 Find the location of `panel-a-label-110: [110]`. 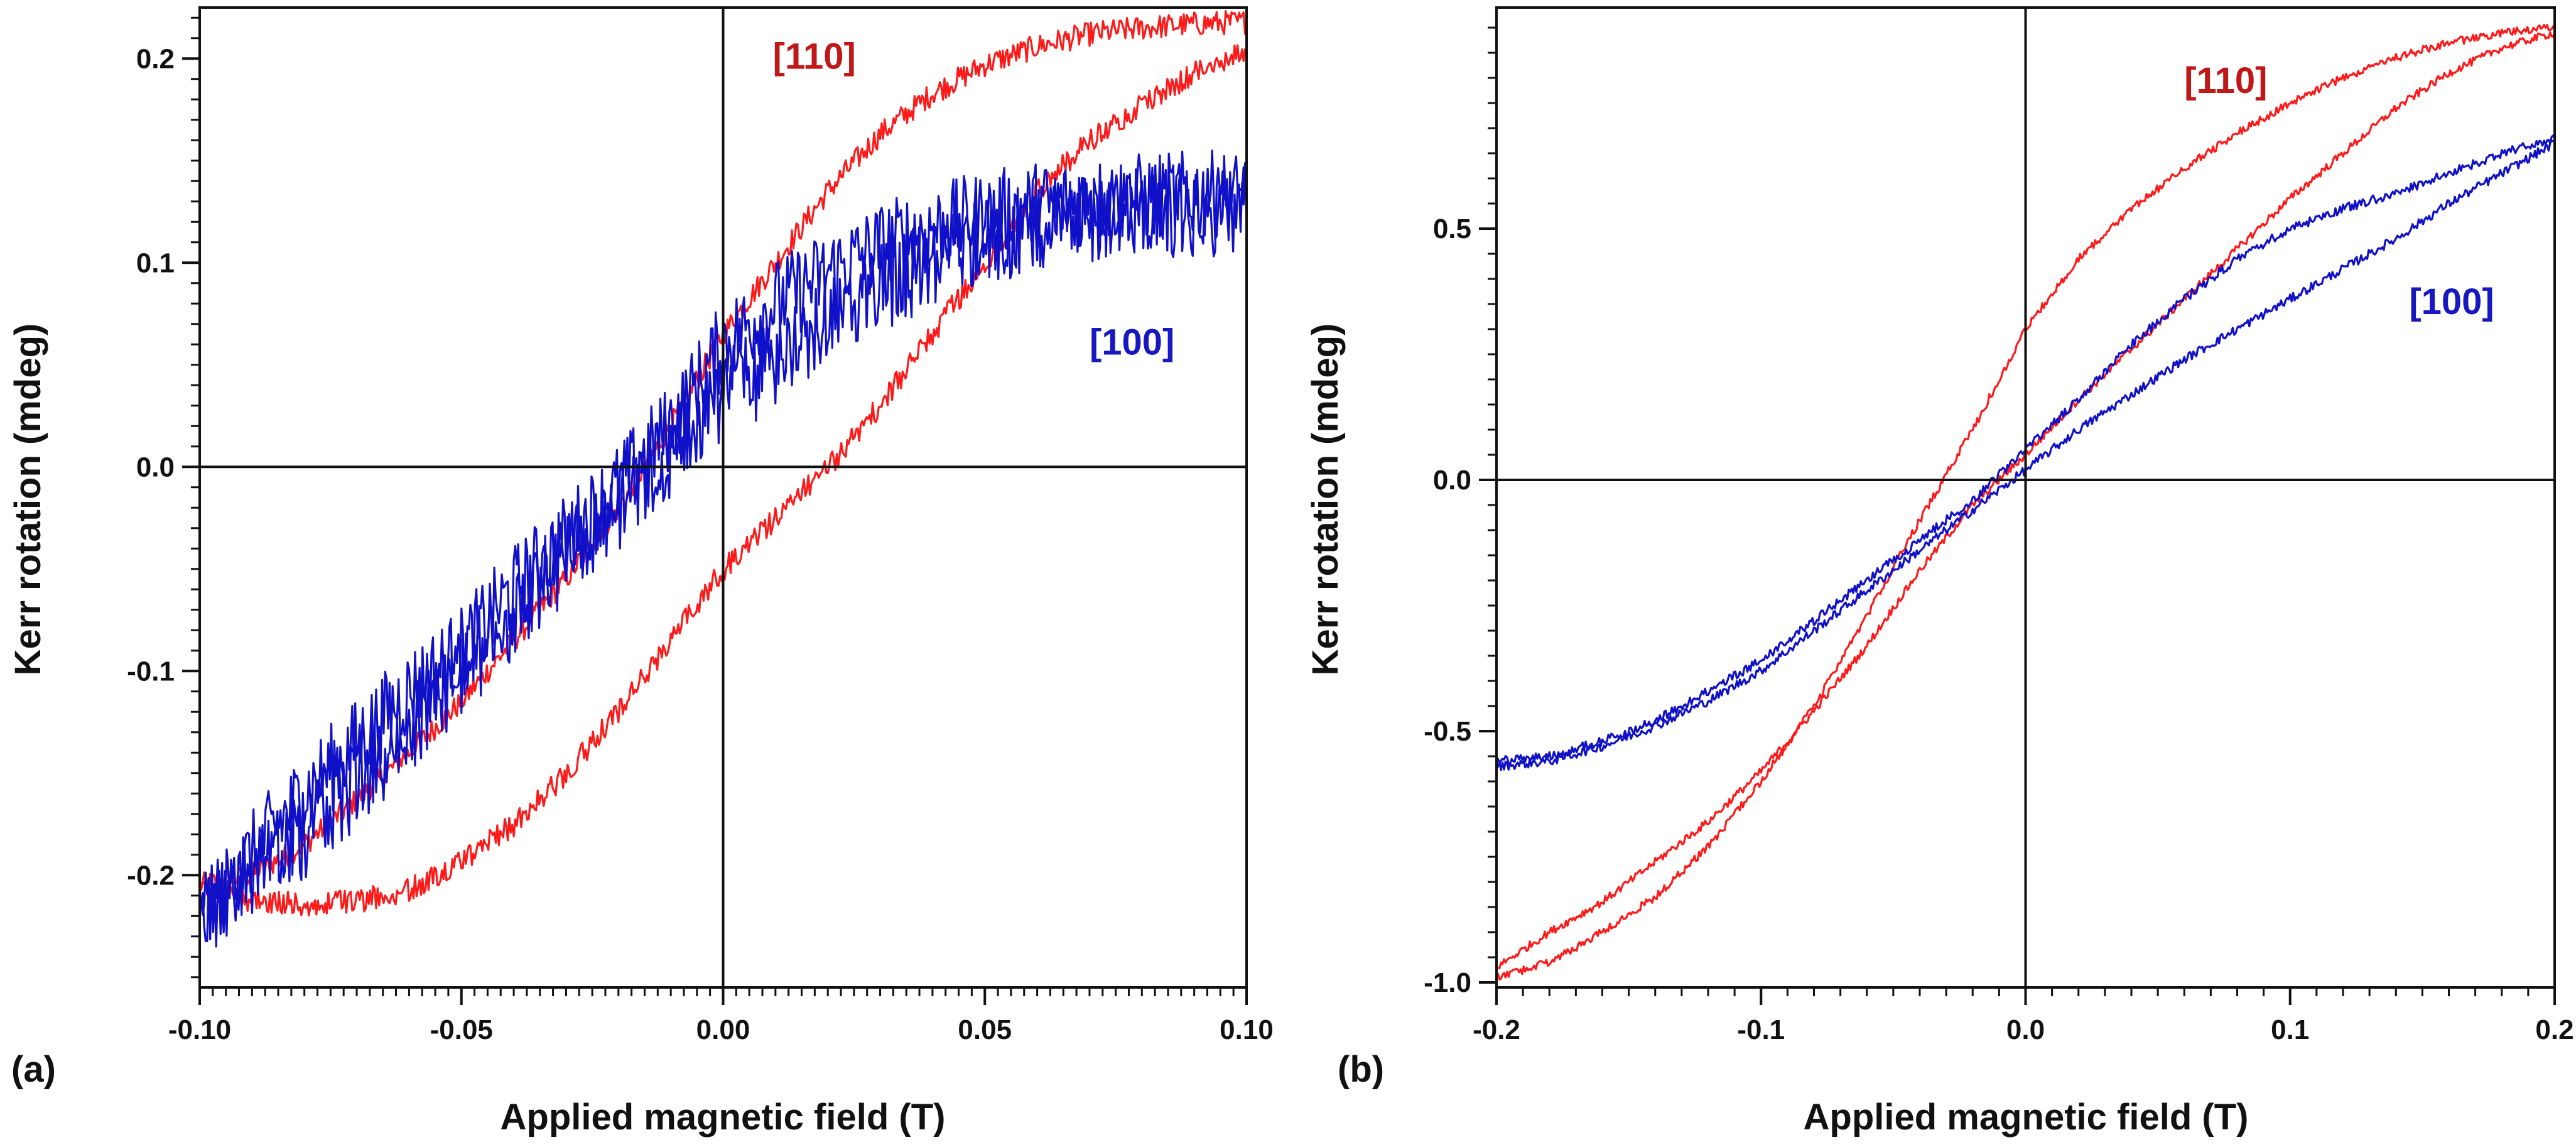

panel-a-label-110: [110] is located at coordinates (815, 56).